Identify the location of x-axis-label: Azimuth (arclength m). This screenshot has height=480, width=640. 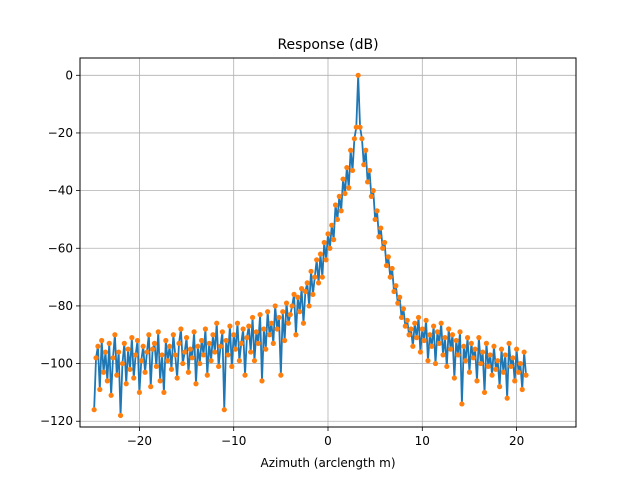
(328, 463).